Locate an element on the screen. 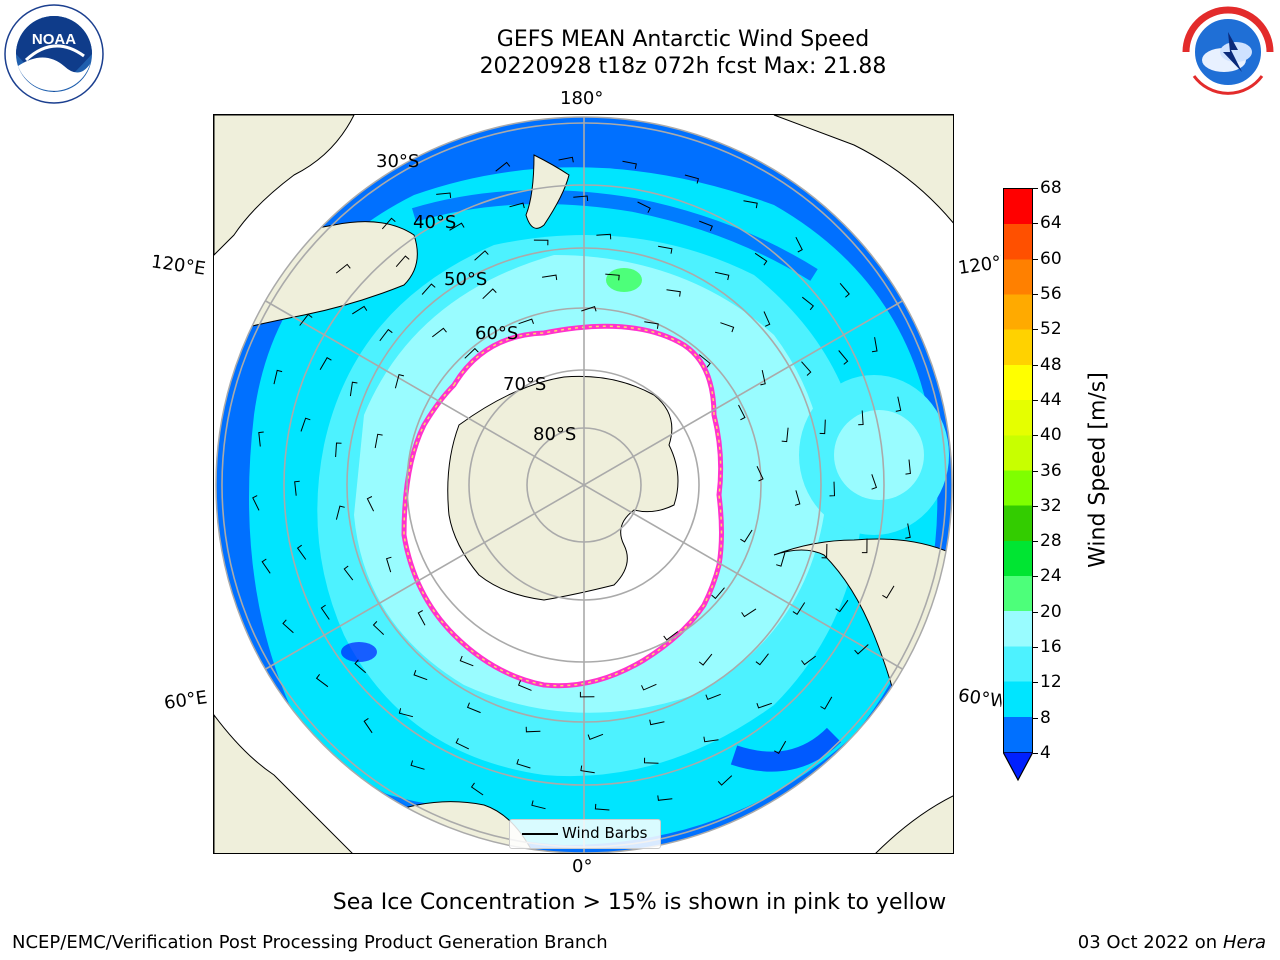  colorbar-tick-label: 28 is located at coordinates (1051, 541).